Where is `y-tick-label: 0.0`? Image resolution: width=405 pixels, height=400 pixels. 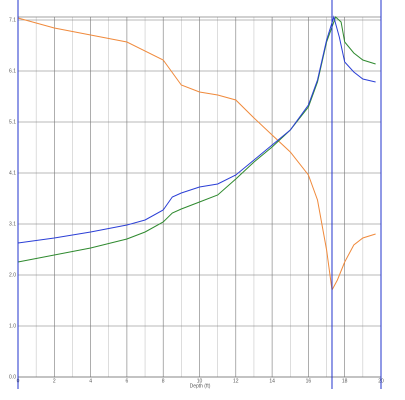
y-tick-label: 0.0 is located at coordinates (12, 377).